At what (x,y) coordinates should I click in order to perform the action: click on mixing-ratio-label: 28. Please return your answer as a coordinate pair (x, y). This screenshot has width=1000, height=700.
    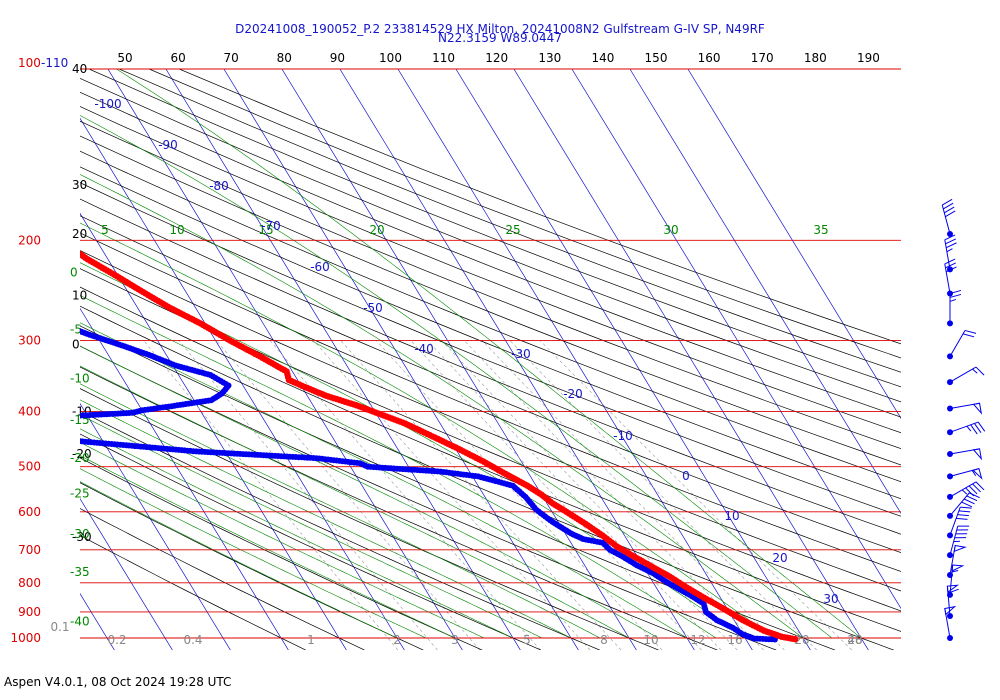
    Looking at the image, I should click on (854, 640).